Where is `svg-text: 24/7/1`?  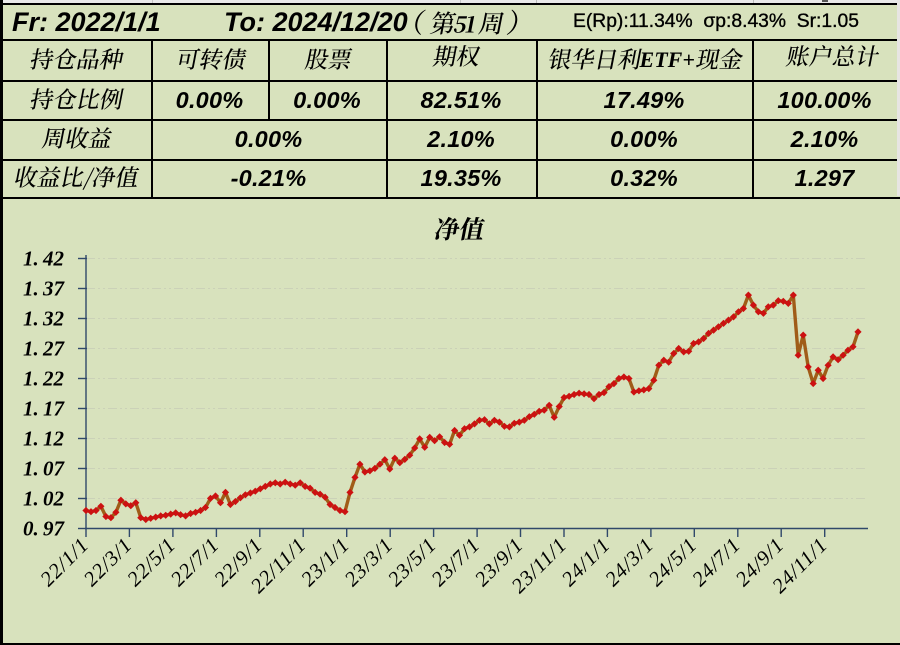 svg-text: 24/7/1 is located at coordinates (716, 562).